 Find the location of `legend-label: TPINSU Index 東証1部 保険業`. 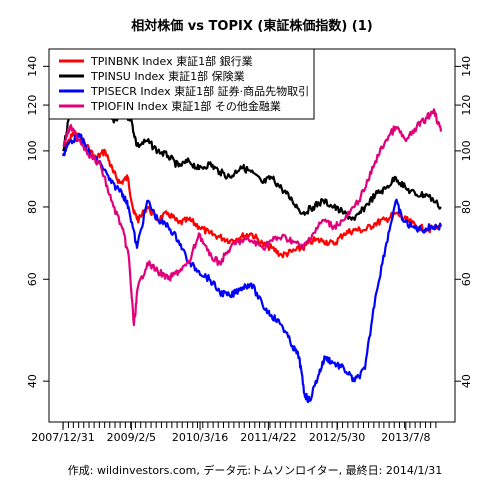

legend-label: TPINSU Index 東証1部 保険業 is located at coordinates (167, 76).